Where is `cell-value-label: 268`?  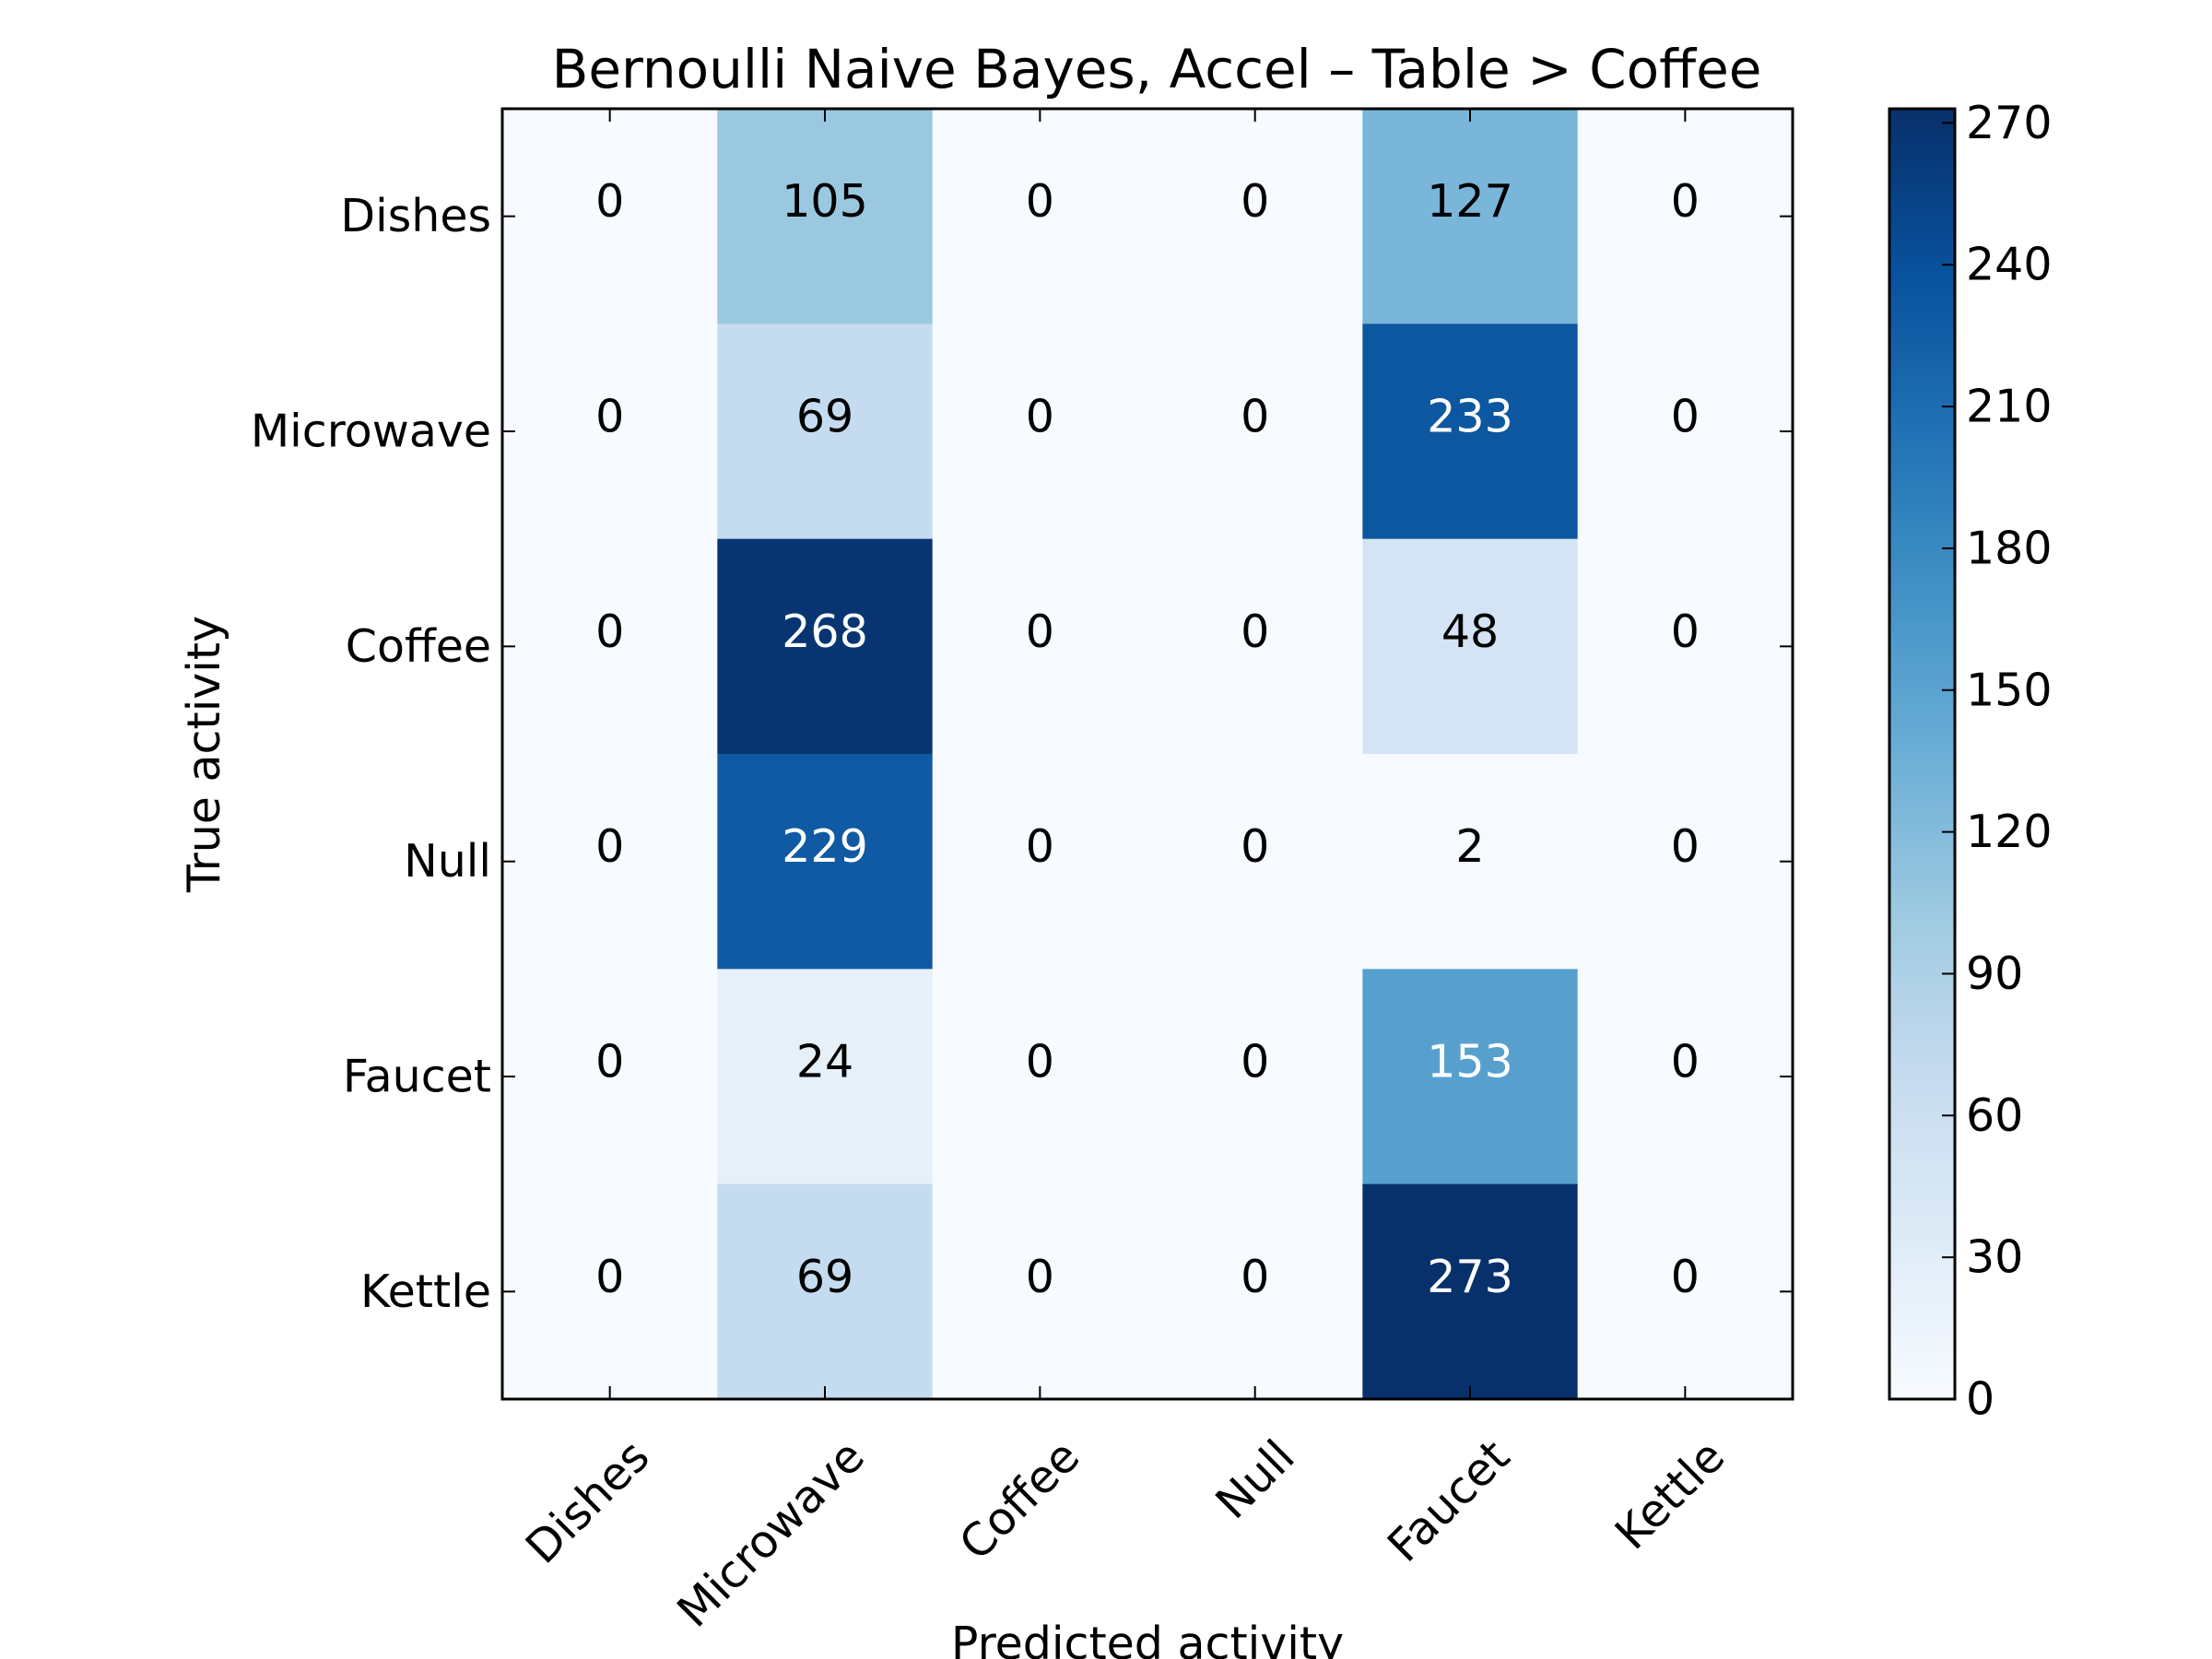 cell-value-label: 268 is located at coordinates (825, 632).